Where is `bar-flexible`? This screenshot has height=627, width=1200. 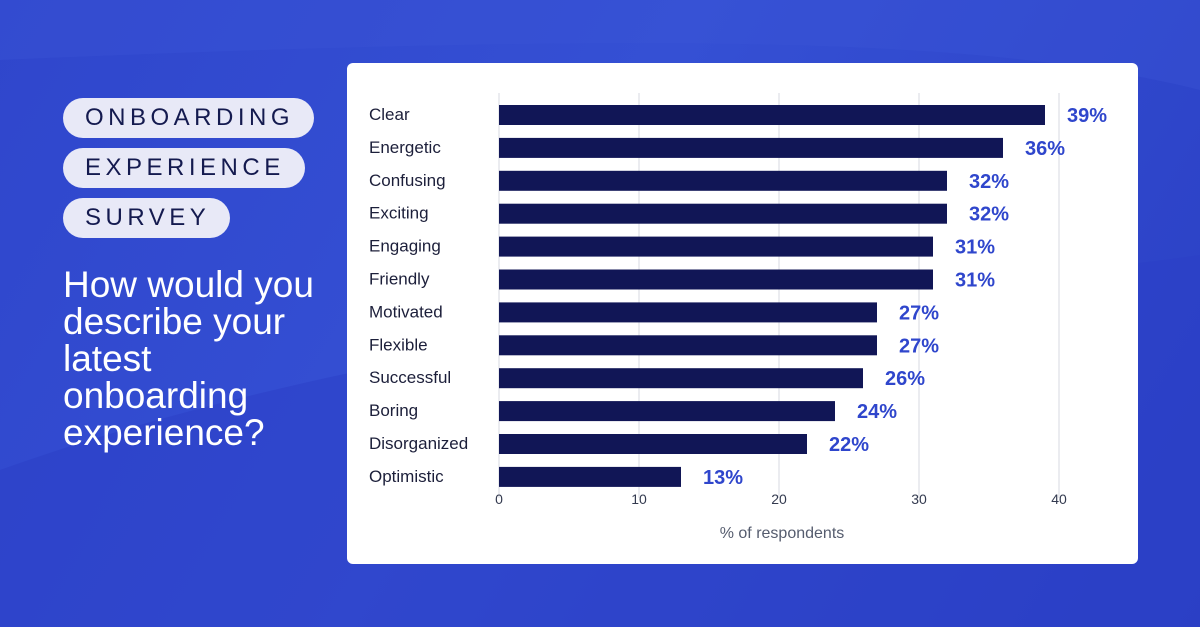 bar-flexible is located at coordinates (688, 345).